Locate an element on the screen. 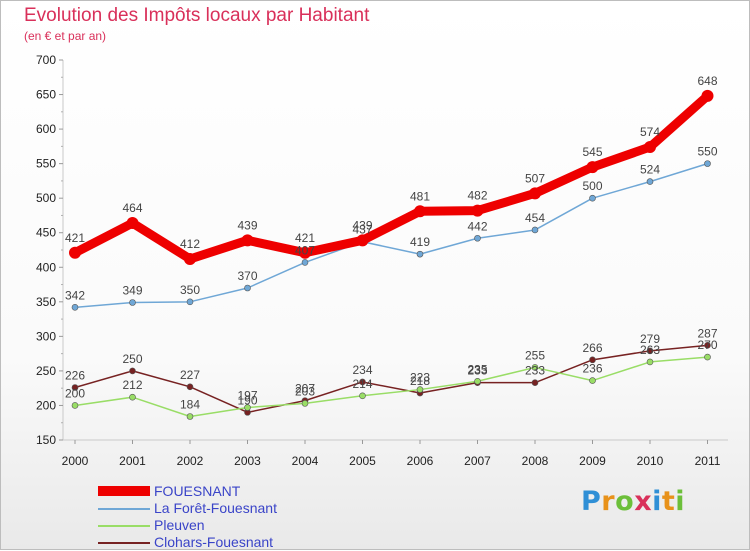  legend-swatch-fouesnant is located at coordinates (124, 491).